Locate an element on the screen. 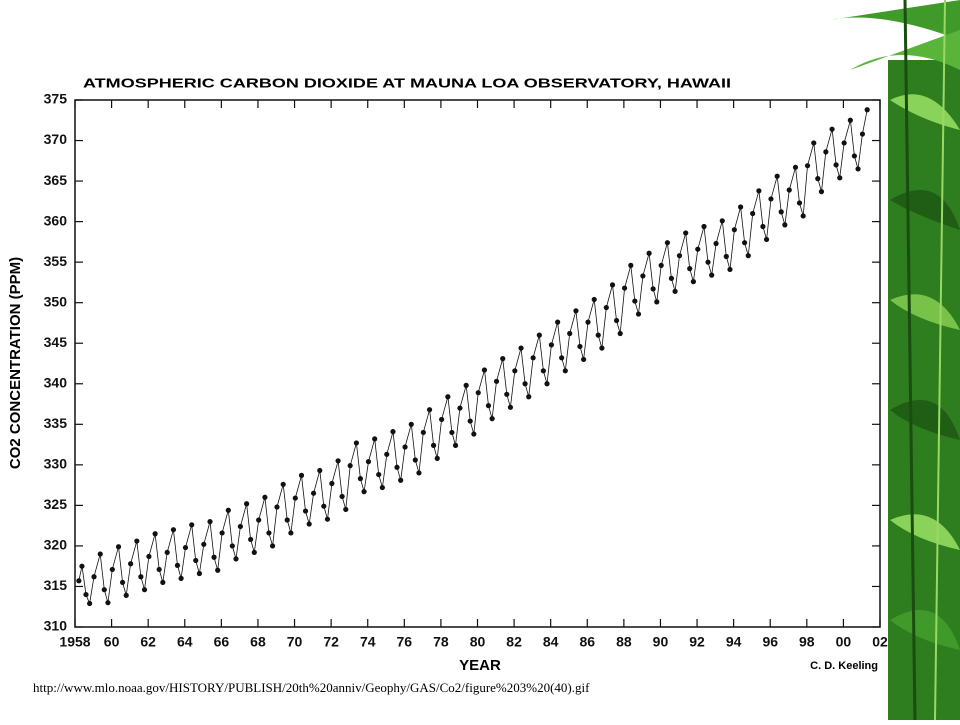  y-axis-label: CO2 CONCENTRATION (PPM) is located at coordinates (15, 363).